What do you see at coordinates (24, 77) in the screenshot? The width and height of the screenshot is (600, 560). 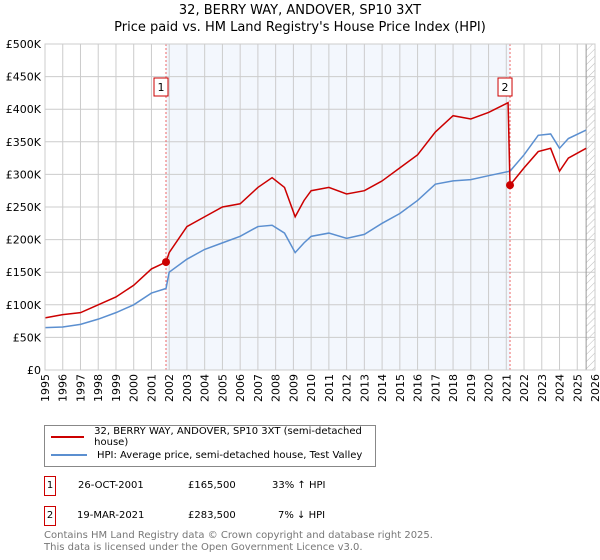 I see `y-tick-label: £450K` at bounding box center [24, 77].